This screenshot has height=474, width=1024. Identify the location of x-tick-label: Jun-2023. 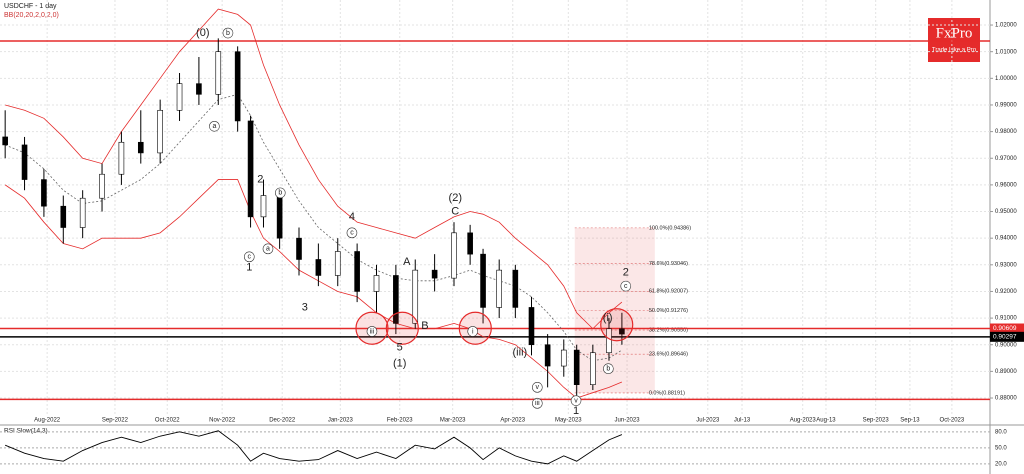
(628, 421).